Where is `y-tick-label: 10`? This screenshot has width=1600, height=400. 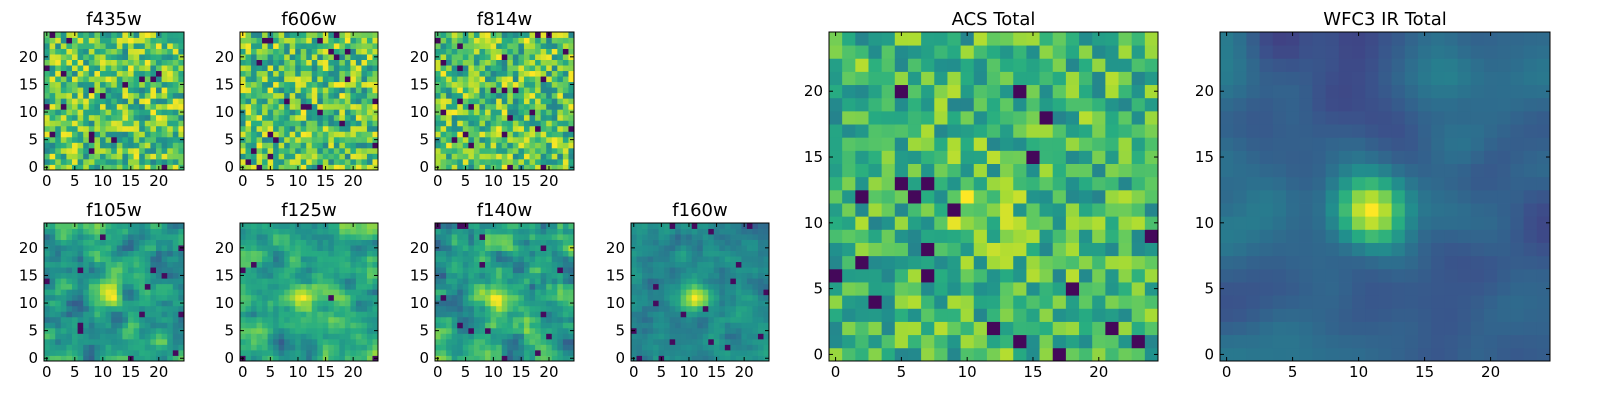
y-tick-label: 10 is located at coordinates (615, 303).